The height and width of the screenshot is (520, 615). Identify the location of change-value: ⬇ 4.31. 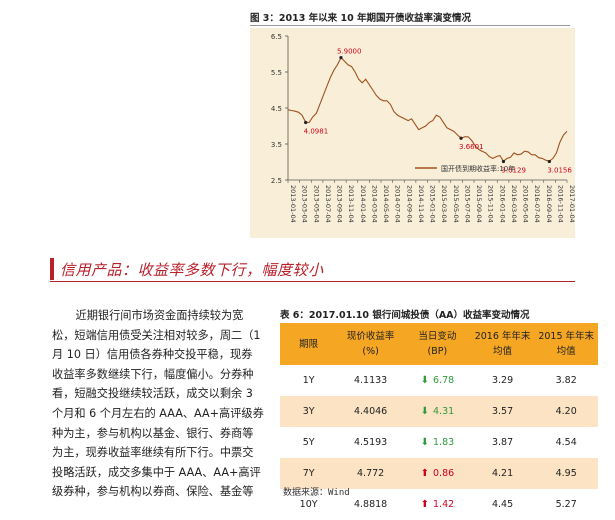
(438, 411).